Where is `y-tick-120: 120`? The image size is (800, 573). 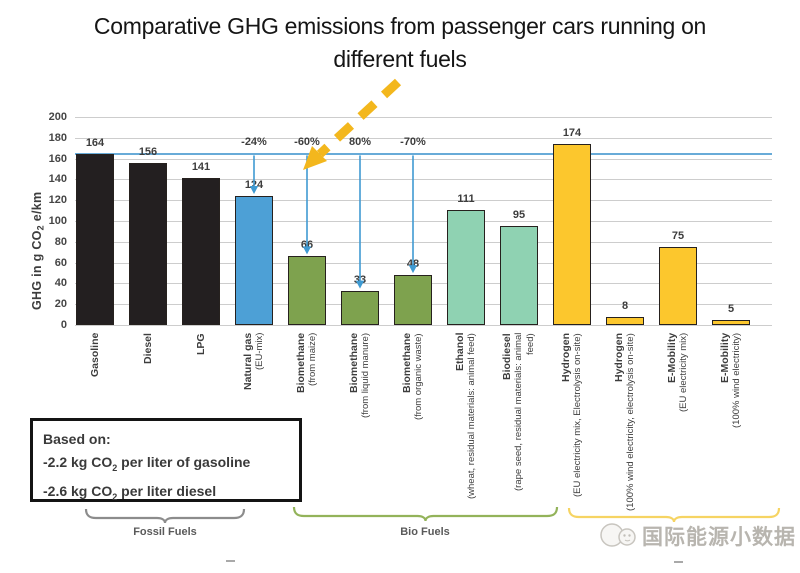
y-tick-120: 120 is located at coordinates (57, 200).